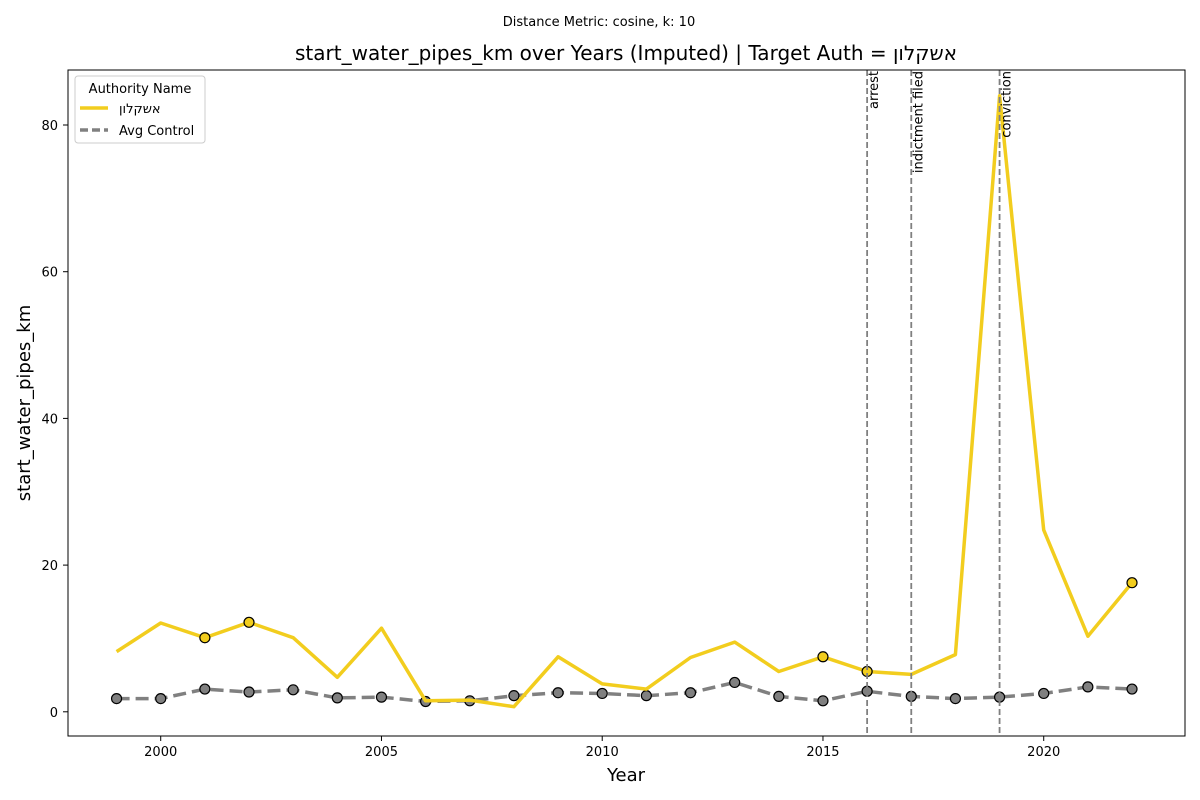 This screenshot has width=1200, height=800. I want to click on x-tick-label: 2010, so click(602, 752).